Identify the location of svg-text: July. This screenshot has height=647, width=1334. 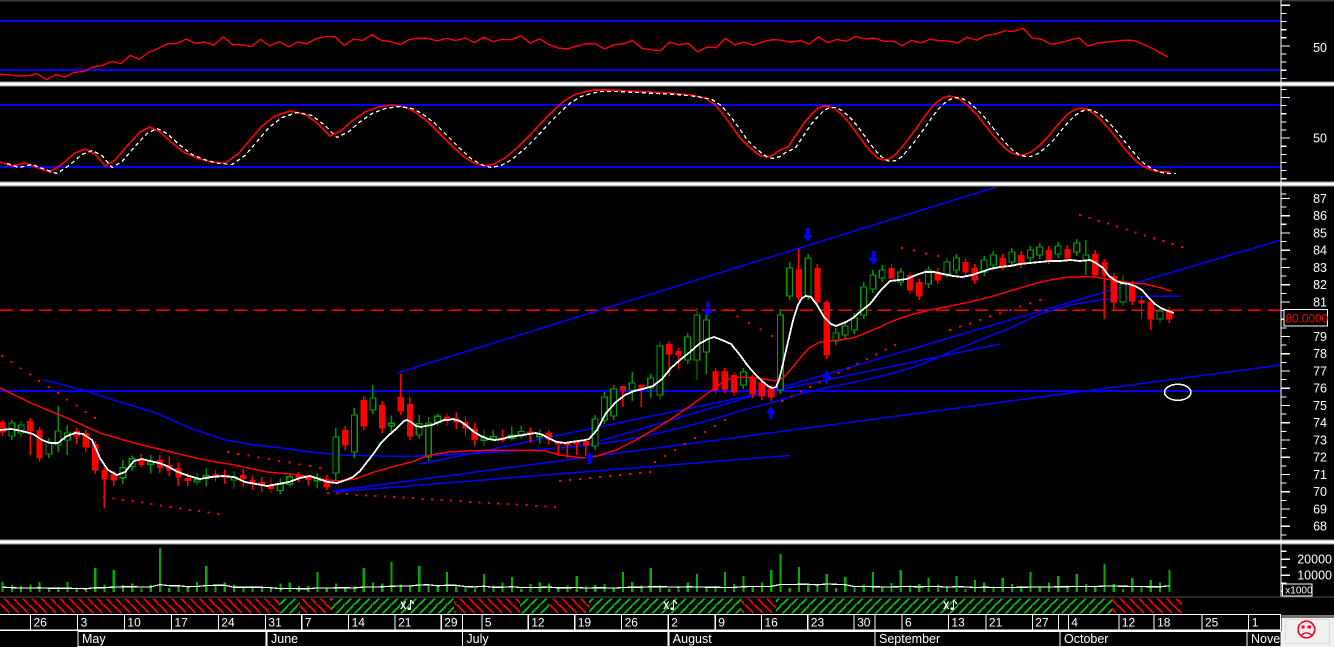
(477, 639).